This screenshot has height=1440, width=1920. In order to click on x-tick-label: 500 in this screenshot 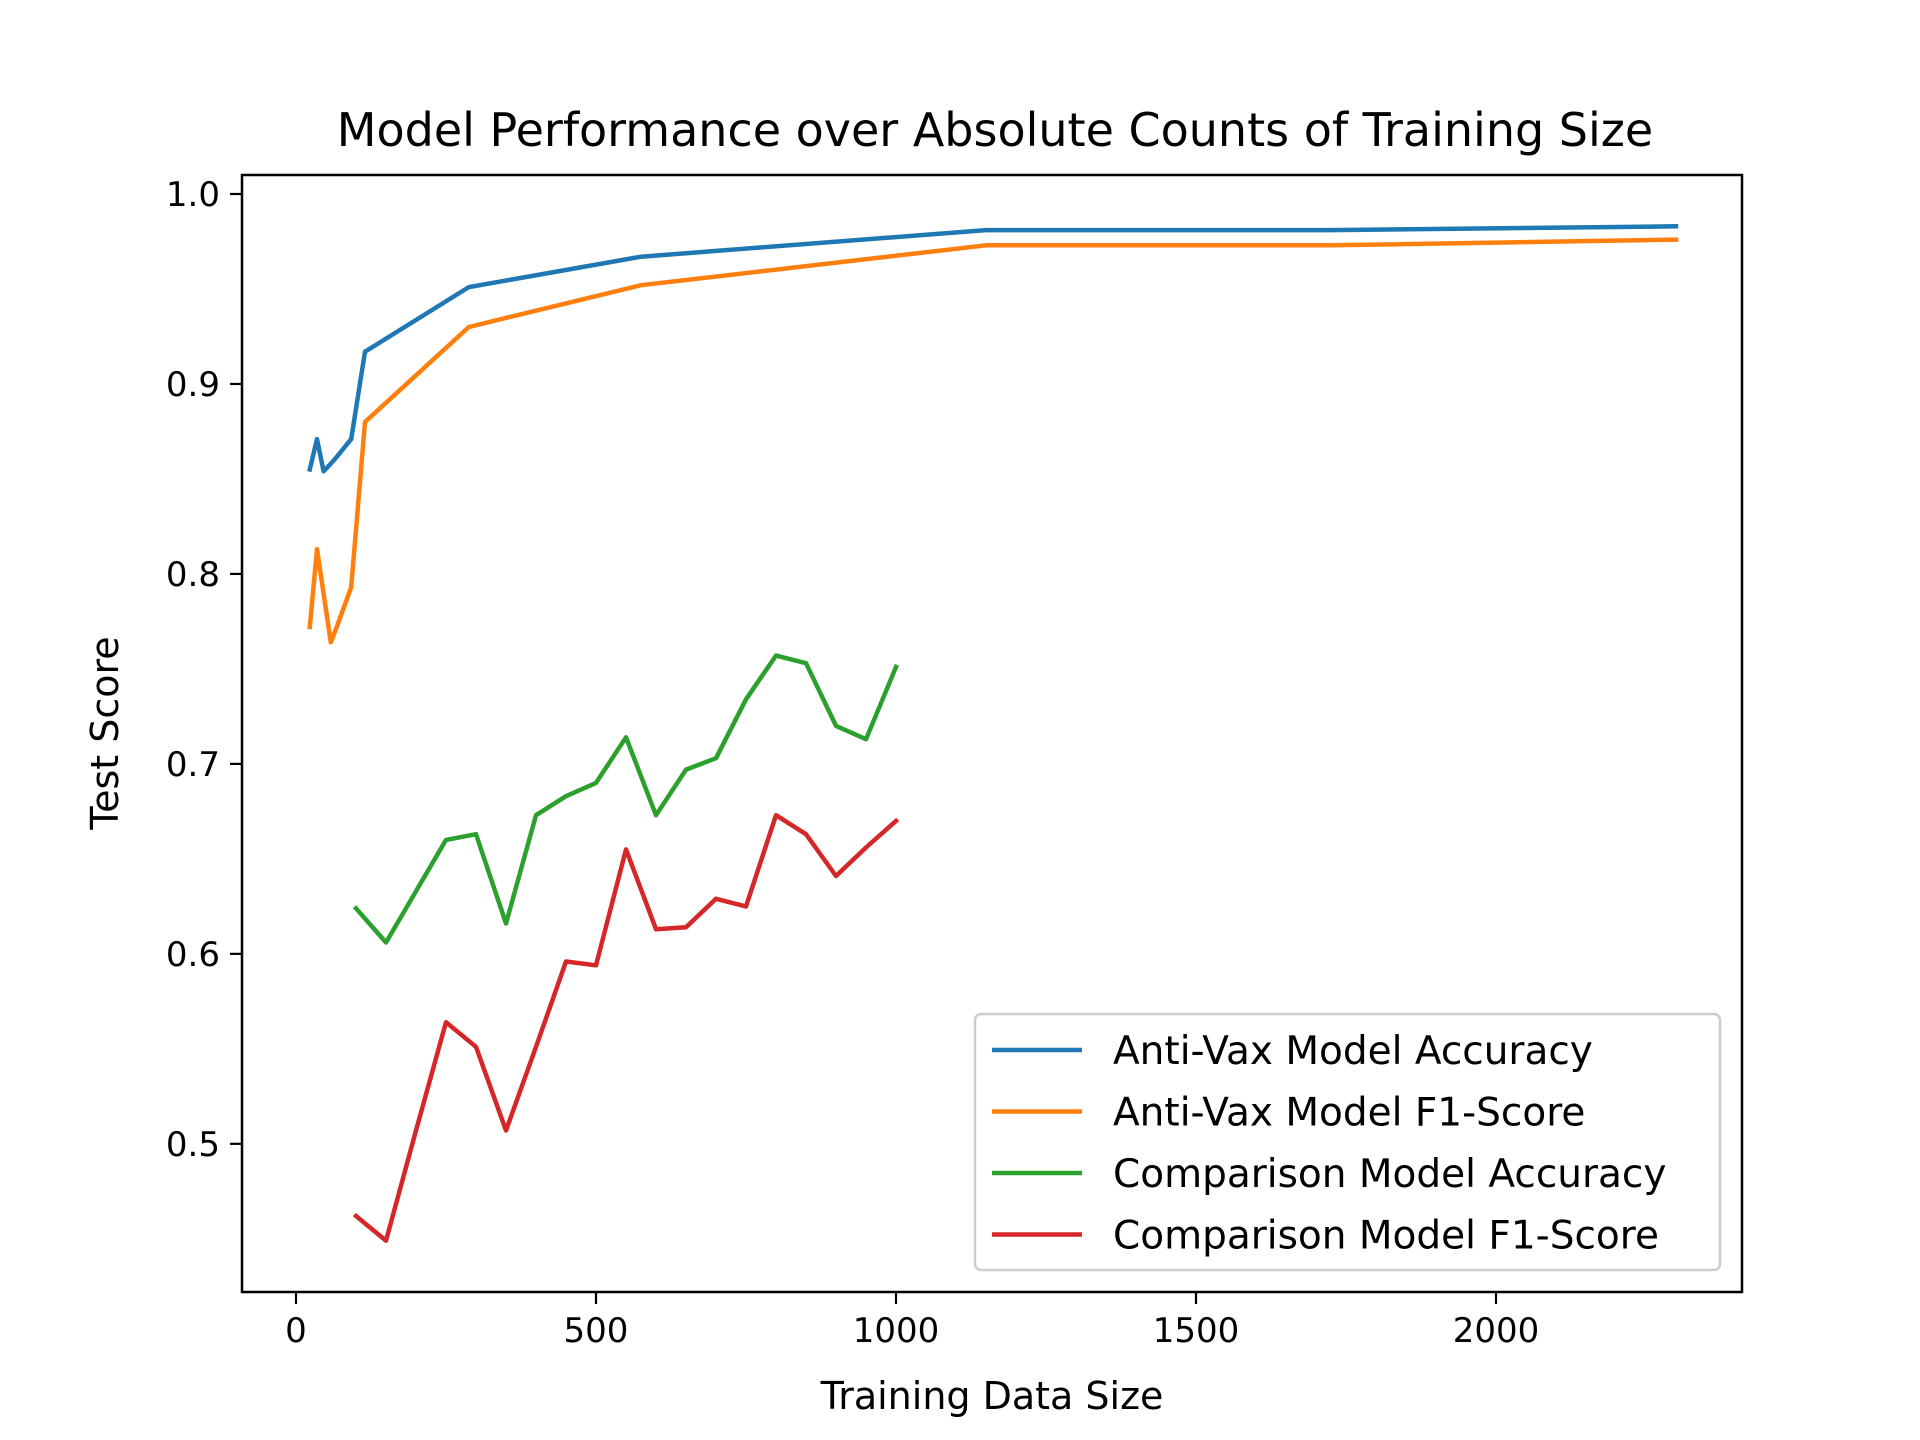, I will do `click(596, 1331)`.